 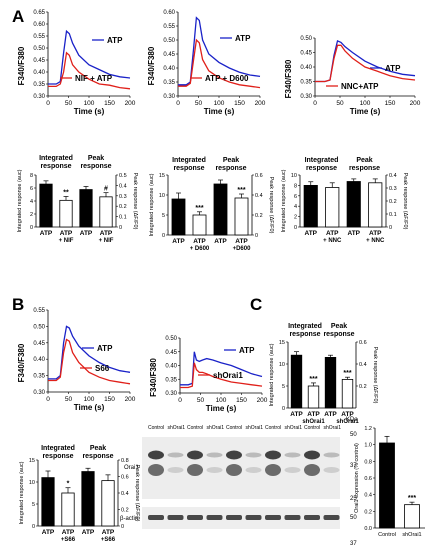 I want to click on y-tick-label: 1.2, so click(x=368, y=429).